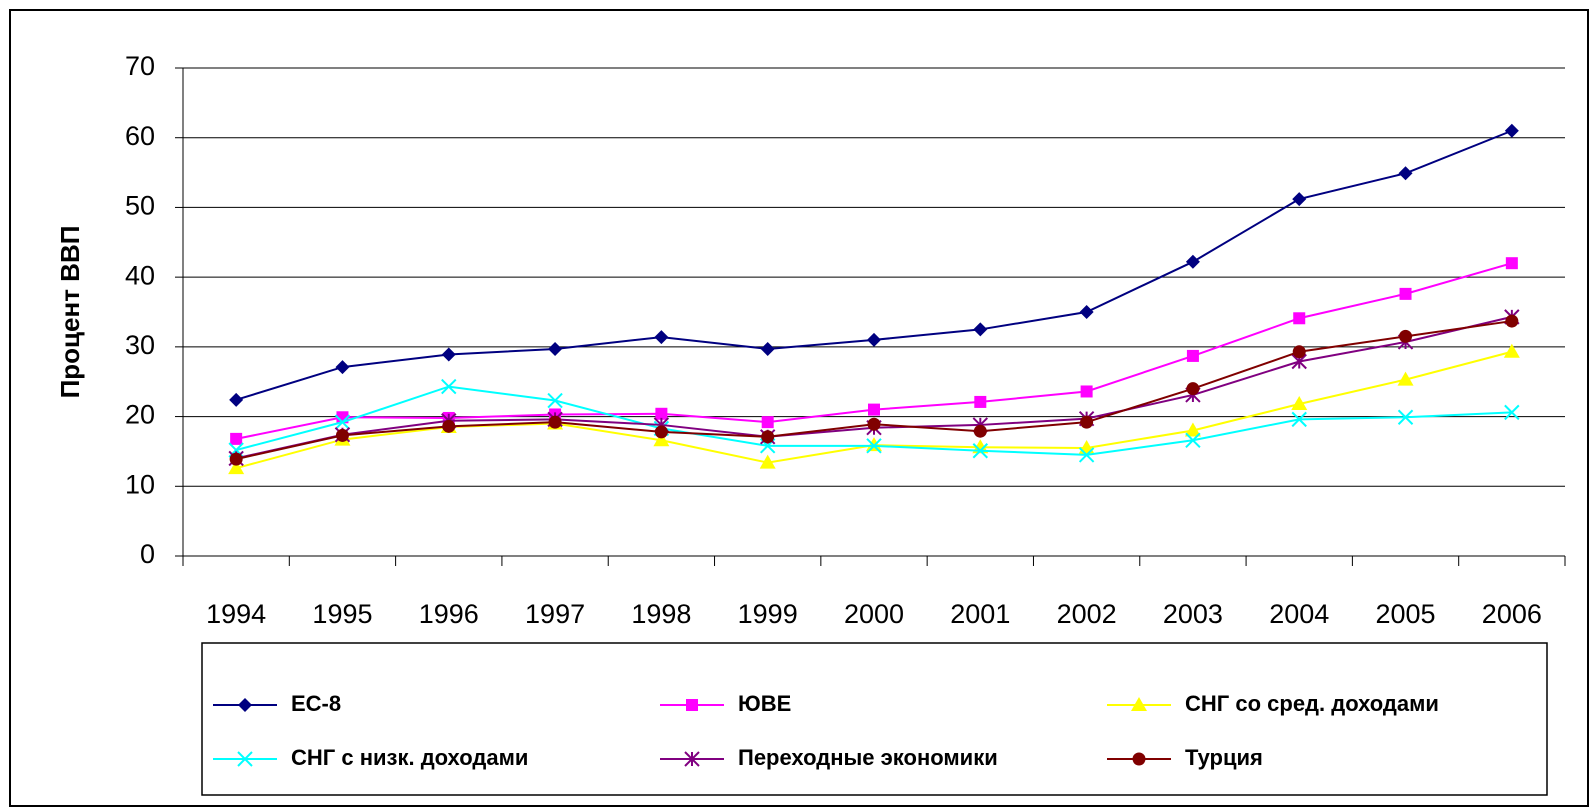  Describe the element at coordinates (70, 312) in the screenshot. I see `y-axis-label: Процент ВВП` at that location.